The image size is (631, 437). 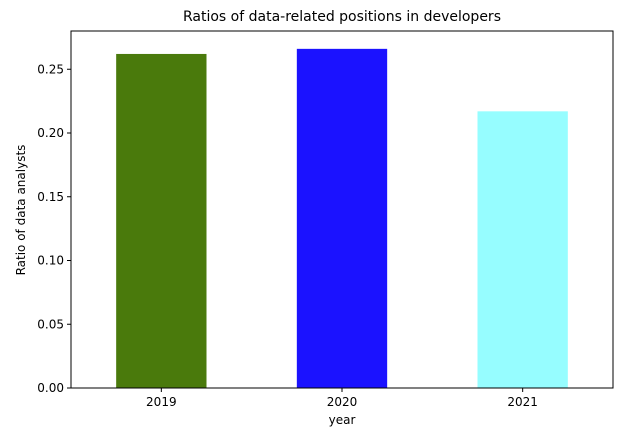 I want to click on bar-2019, so click(x=161, y=220).